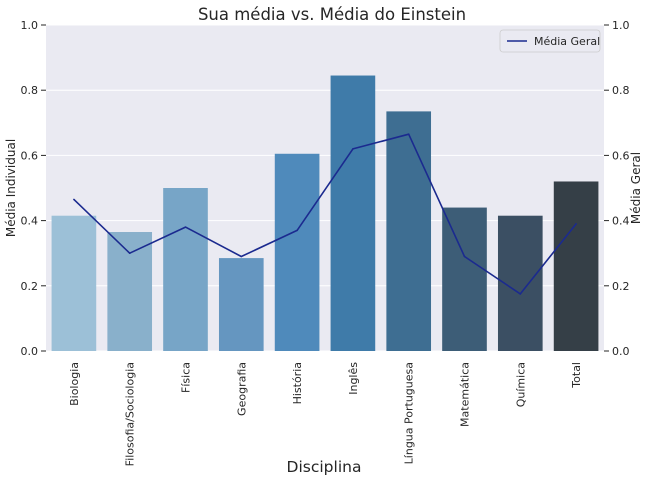 This screenshot has height=482, width=650. What do you see at coordinates (33, 188) in the screenshot?
I see `left-axis-ticks: 0.0 0.2 0.4 0.6 0.8 1.0` at bounding box center [33, 188].